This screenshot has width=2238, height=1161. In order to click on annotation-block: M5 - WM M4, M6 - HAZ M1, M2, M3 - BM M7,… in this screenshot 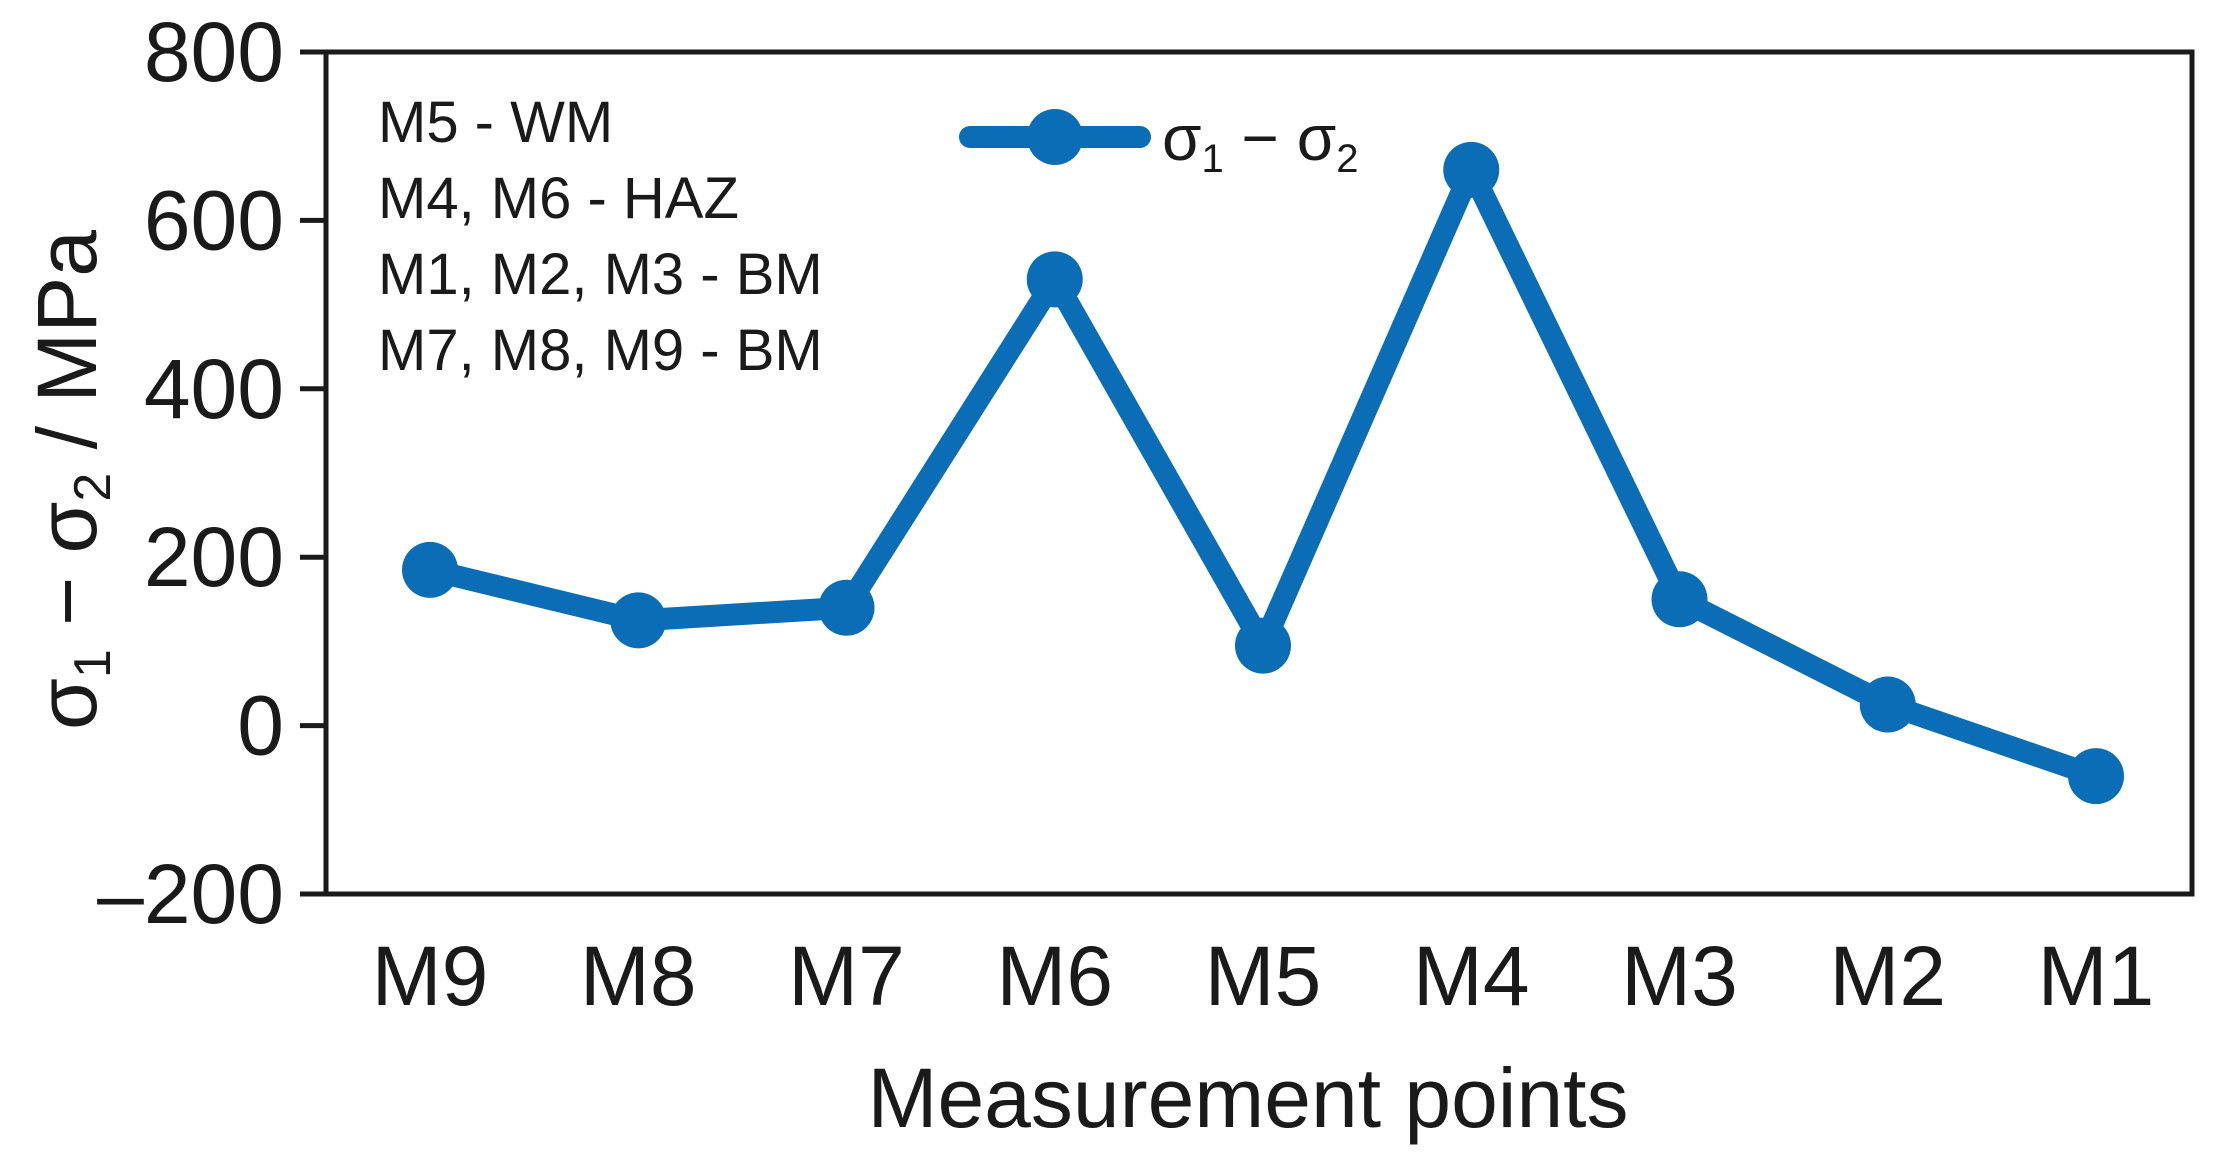, I will do `click(600, 236)`.